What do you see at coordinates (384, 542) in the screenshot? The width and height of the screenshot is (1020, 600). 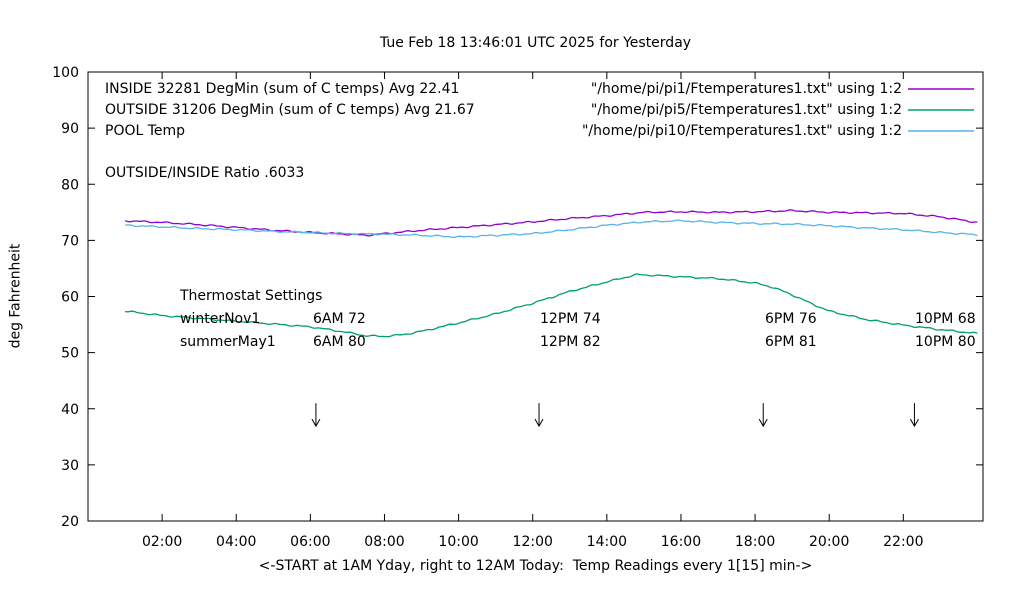 I see `x-tick-label: 08:00` at bounding box center [384, 542].